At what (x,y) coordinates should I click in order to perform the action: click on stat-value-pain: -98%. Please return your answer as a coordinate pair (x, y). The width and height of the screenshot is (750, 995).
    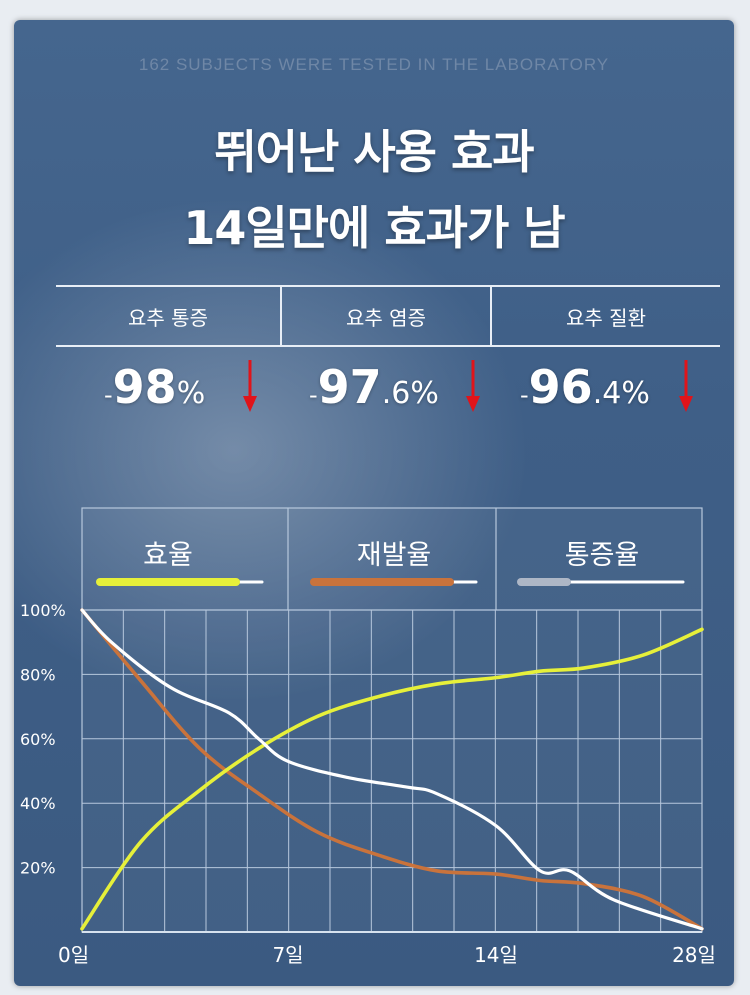
    Looking at the image, I should click on (154, 390).